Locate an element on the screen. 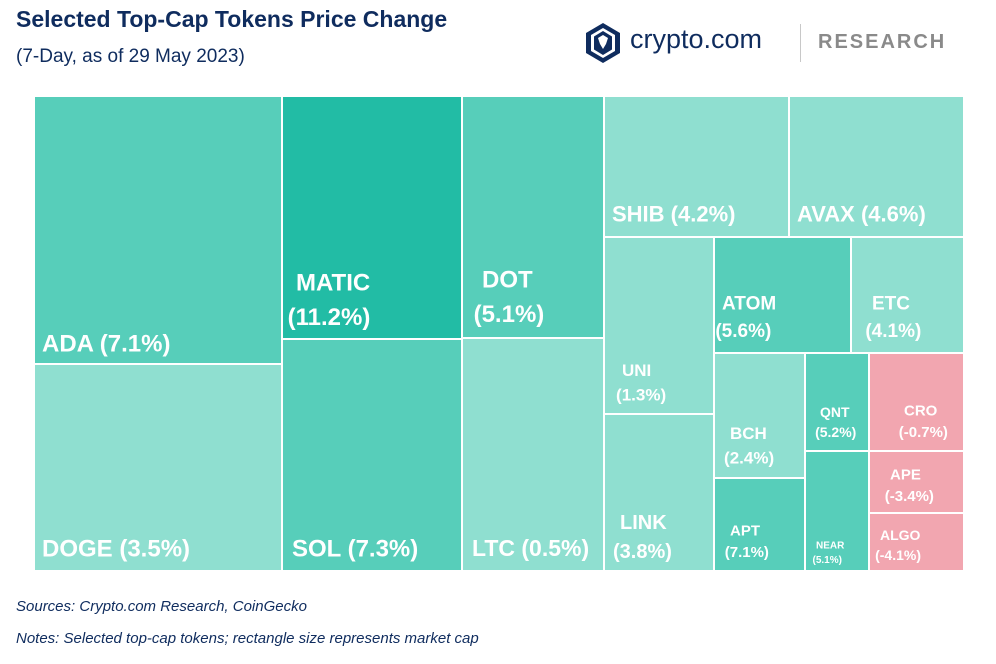 The width and height of the screenshot is (996, 664). tile-label-matic: MATIC (11.2%) is located at coordinates (329, 300).